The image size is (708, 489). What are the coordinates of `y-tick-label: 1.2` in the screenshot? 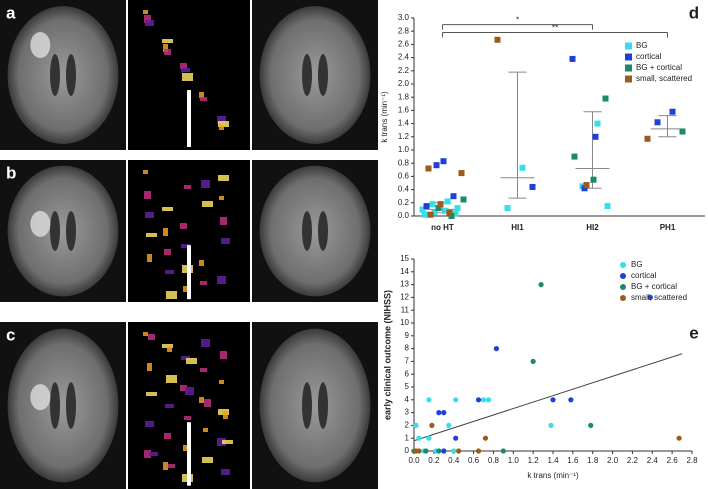 It's located at (404, 136).